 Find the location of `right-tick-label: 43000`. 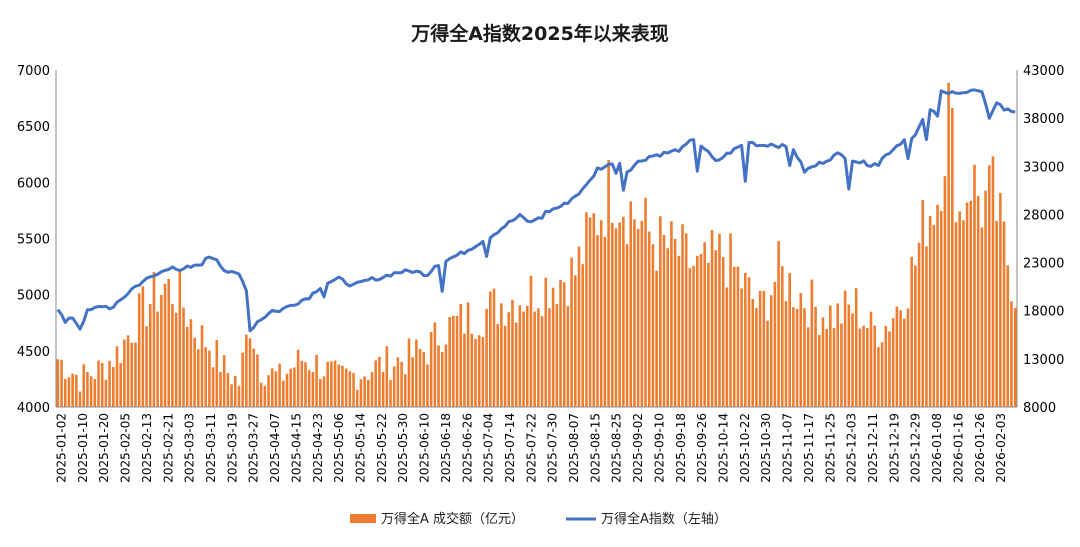

right-tick-label: 43000 is located at coordinates (1043, 71).